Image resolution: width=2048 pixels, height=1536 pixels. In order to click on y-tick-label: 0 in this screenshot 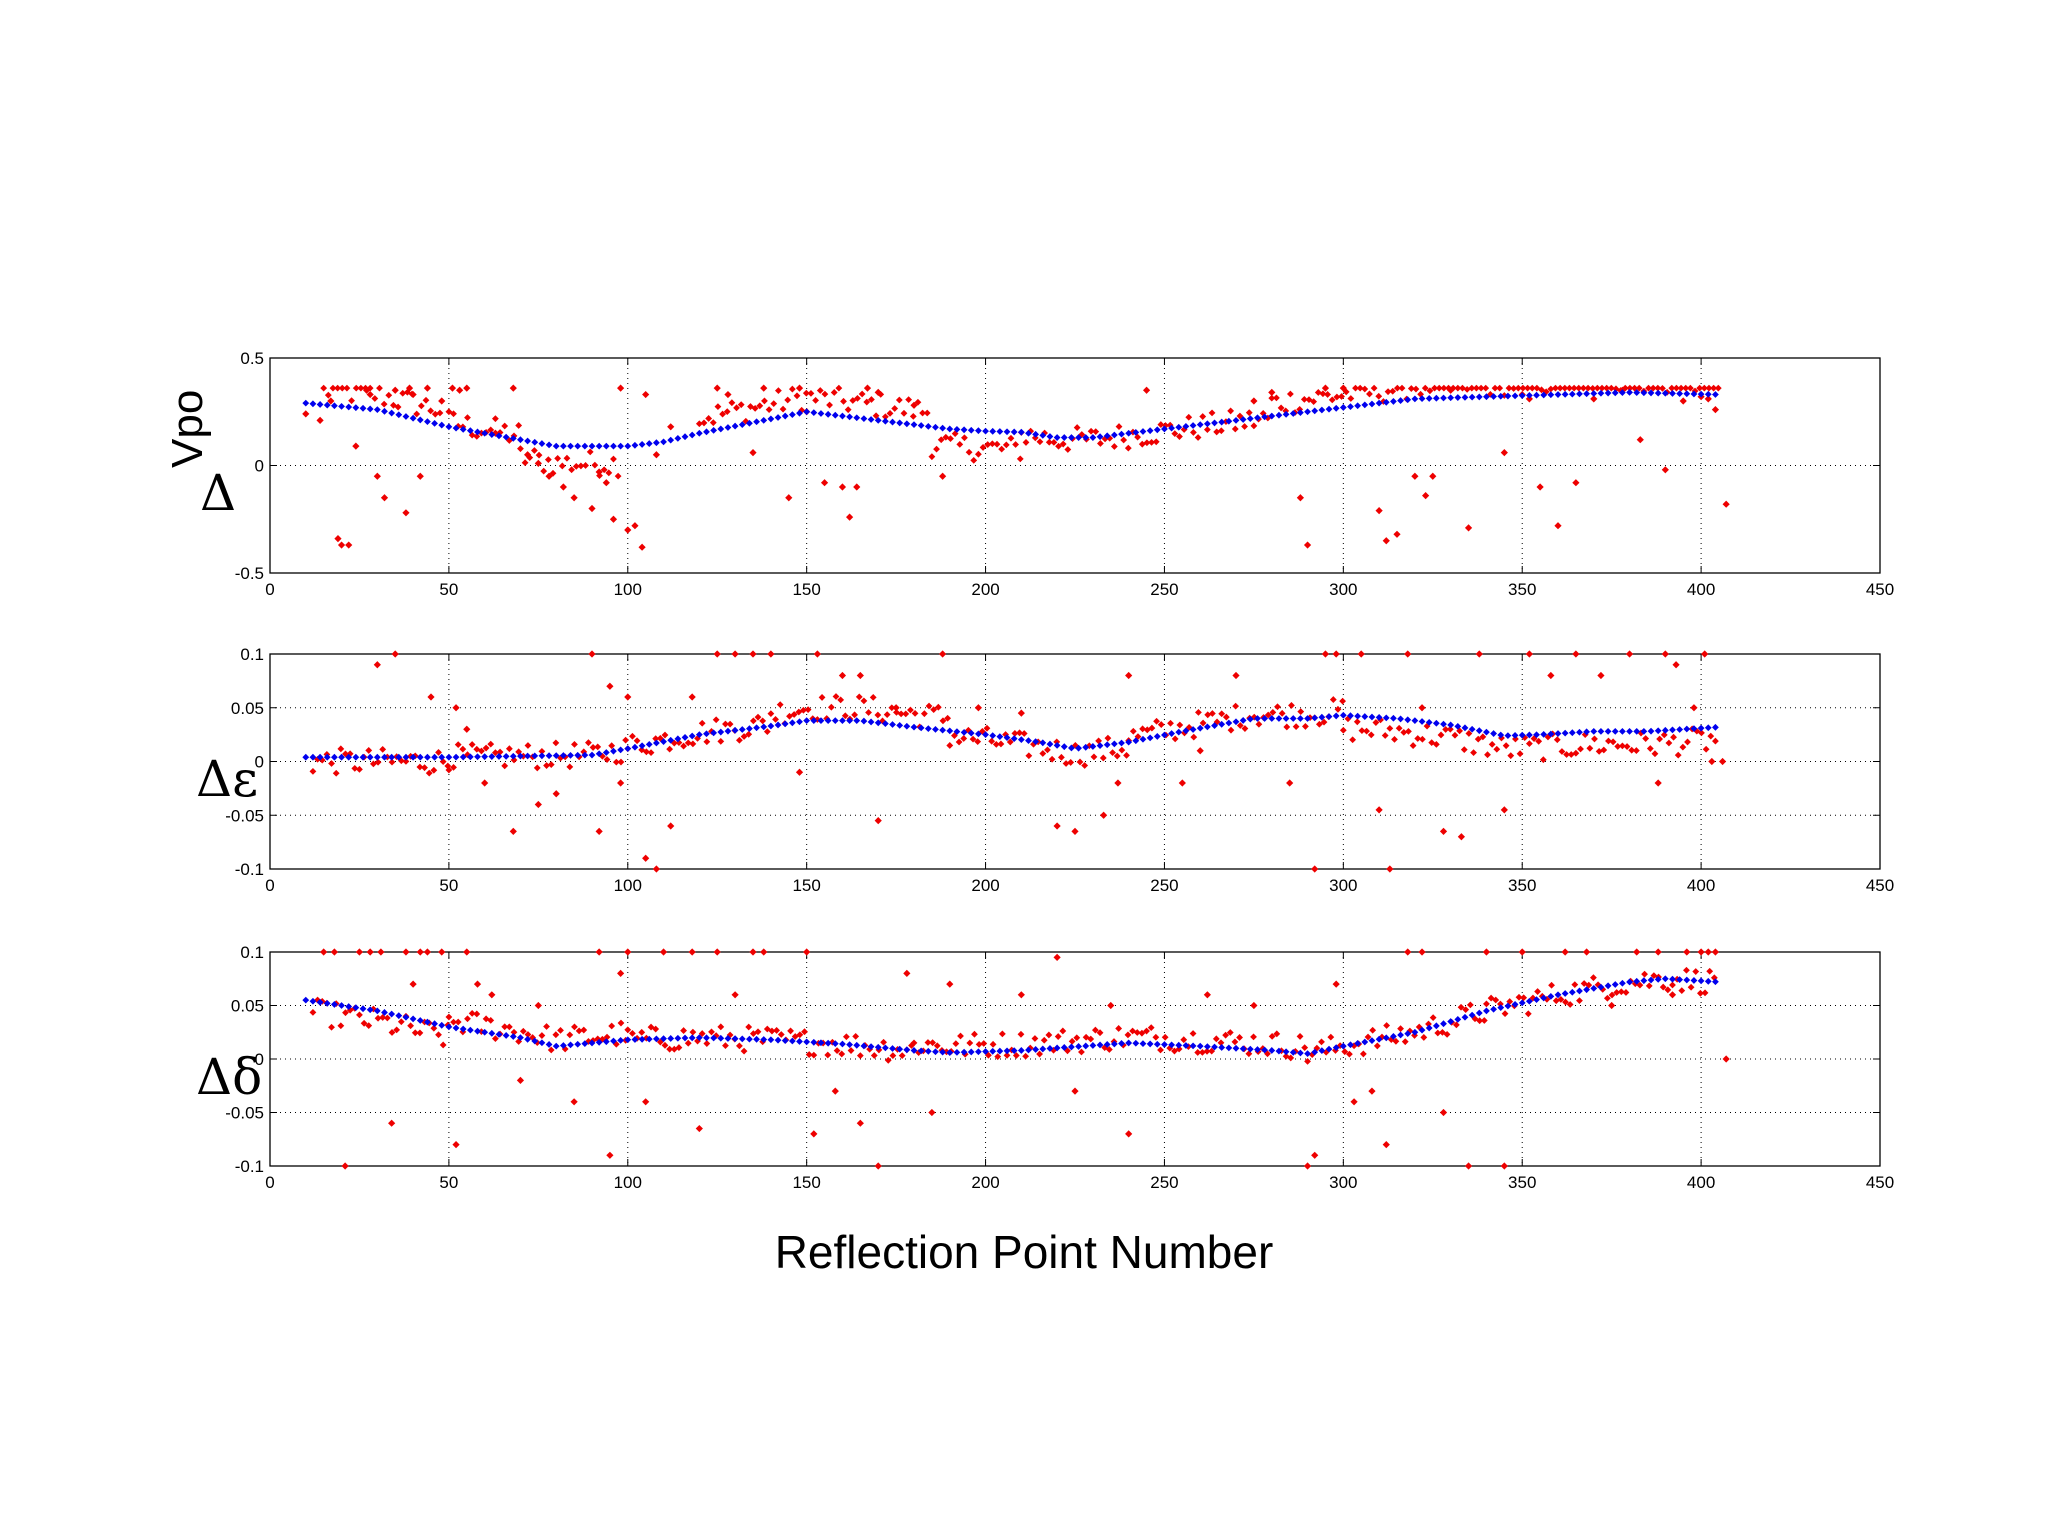, I will do `click(259, 1059)`.